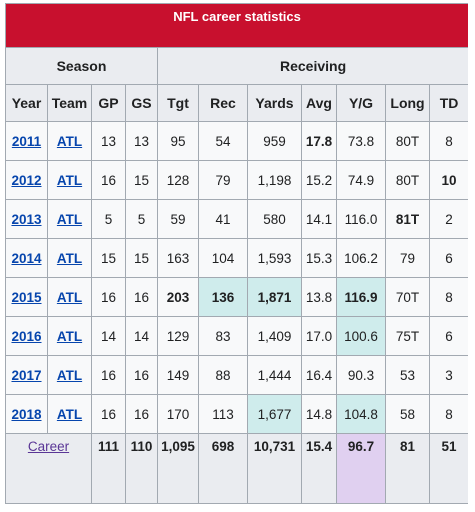  Describe the element at coordinates (408, 258) in the screenshot. I see `cell-long: 79` at that location.